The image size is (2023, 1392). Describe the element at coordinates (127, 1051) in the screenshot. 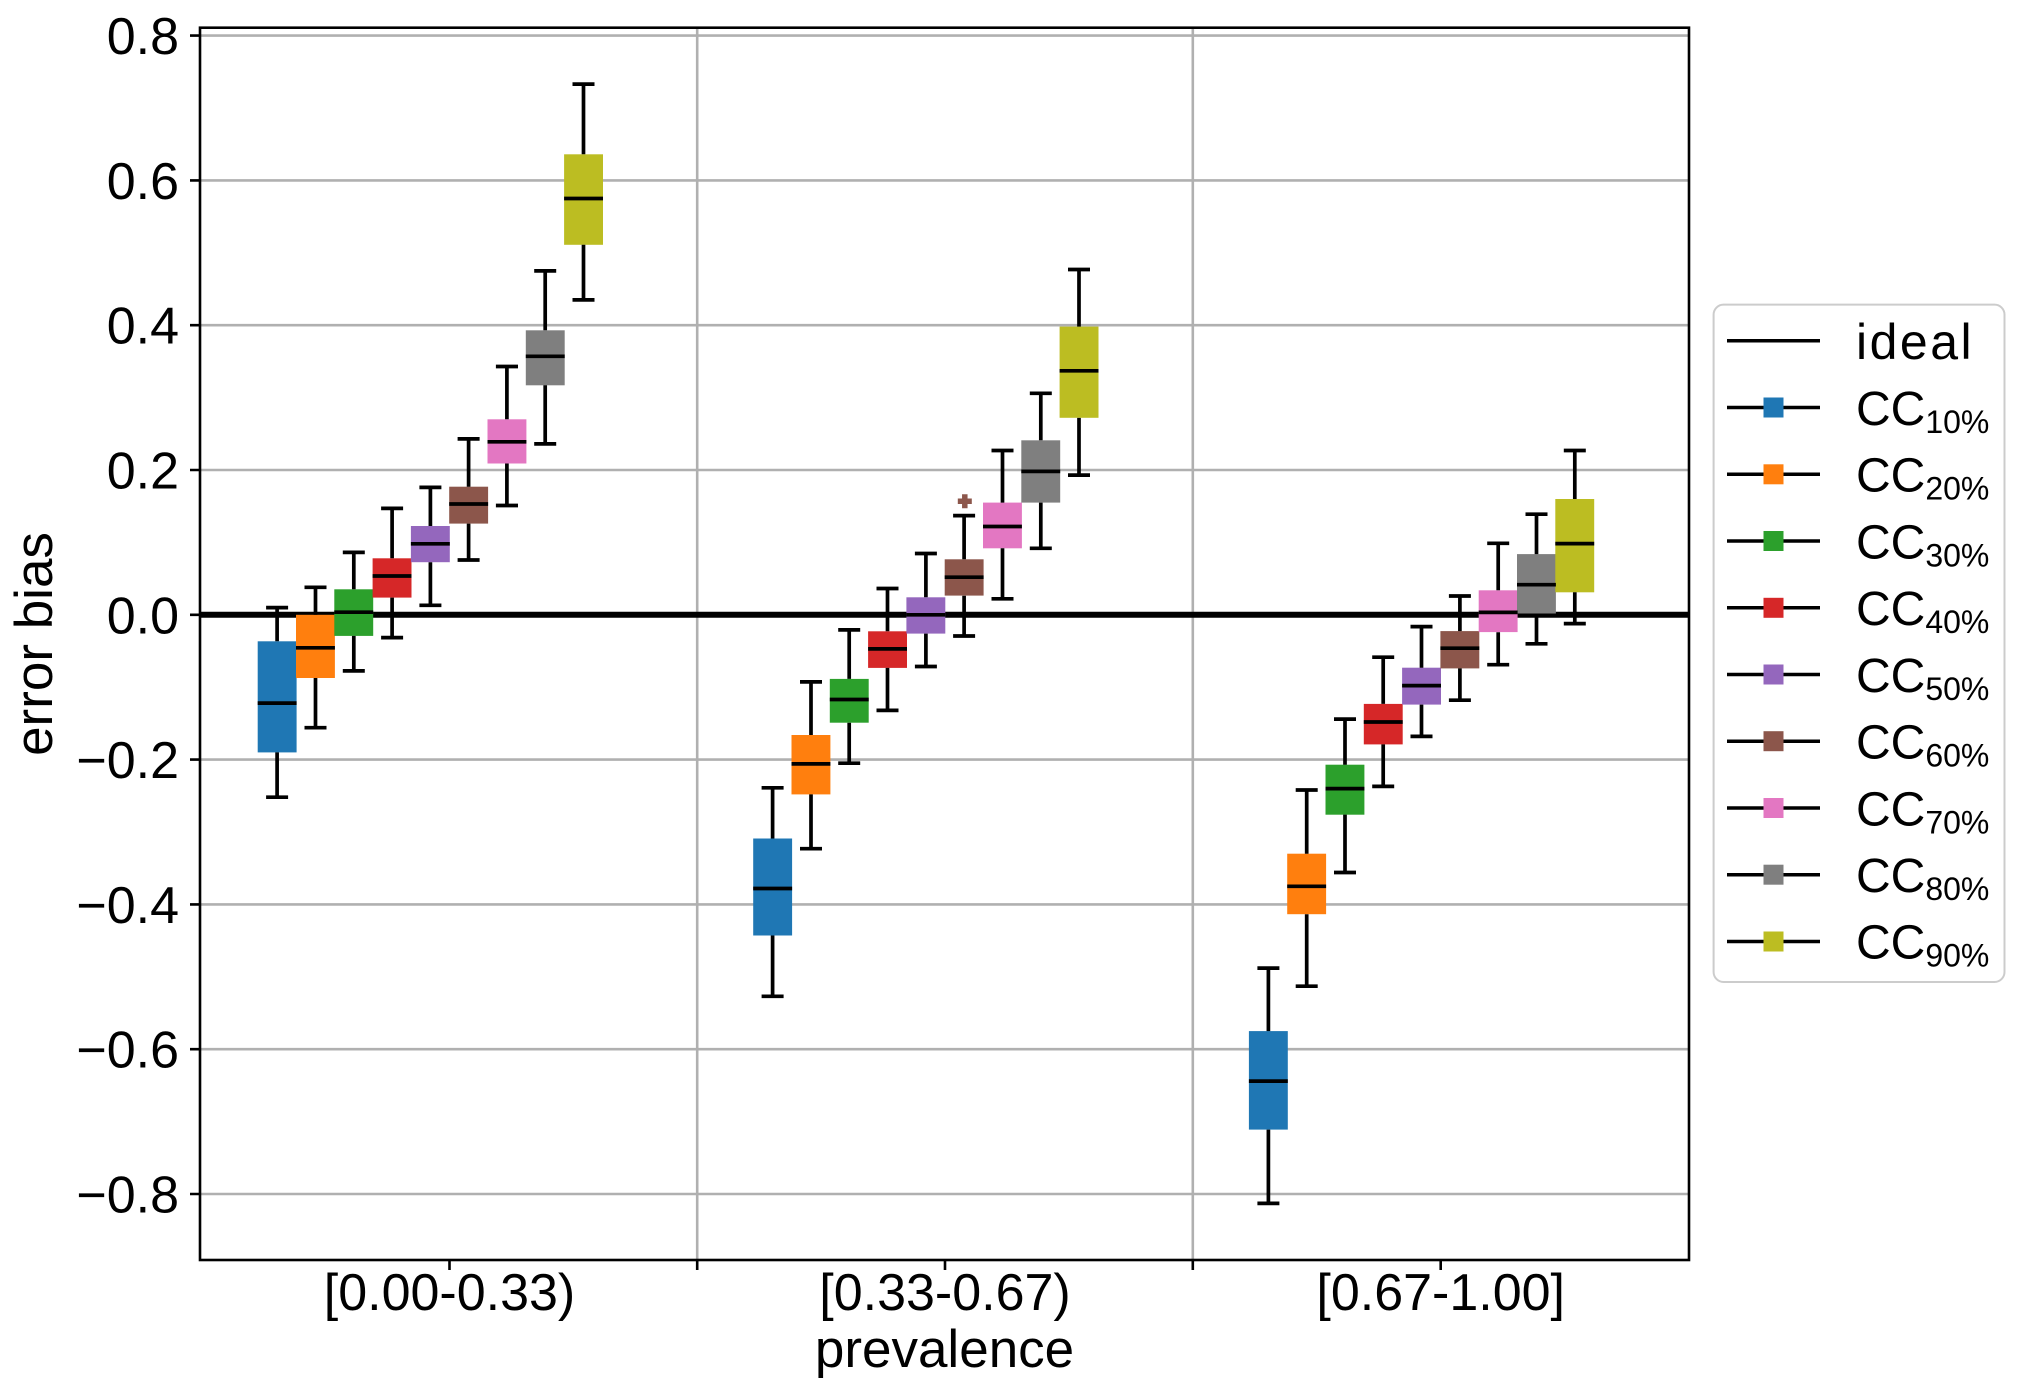

I see `svg-text: −0.6` at that location.